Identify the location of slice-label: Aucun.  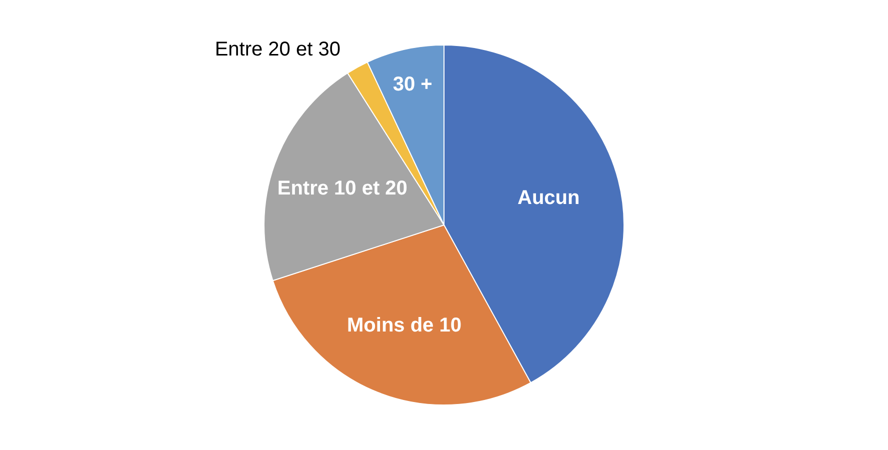
(549, 198).